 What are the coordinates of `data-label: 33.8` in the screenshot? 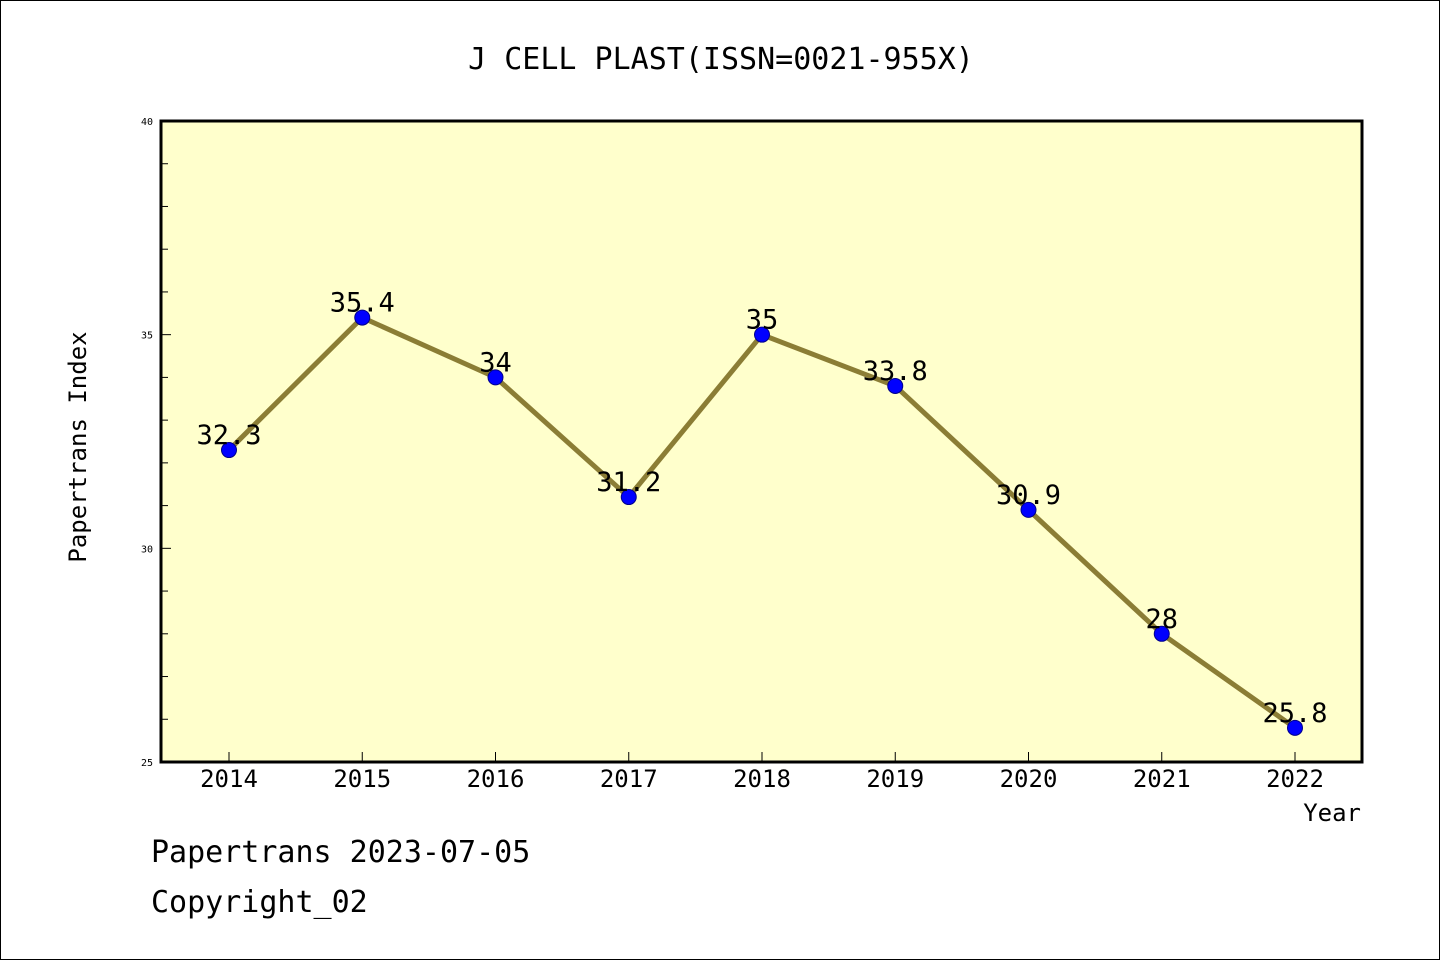 It's located at (895, 371).